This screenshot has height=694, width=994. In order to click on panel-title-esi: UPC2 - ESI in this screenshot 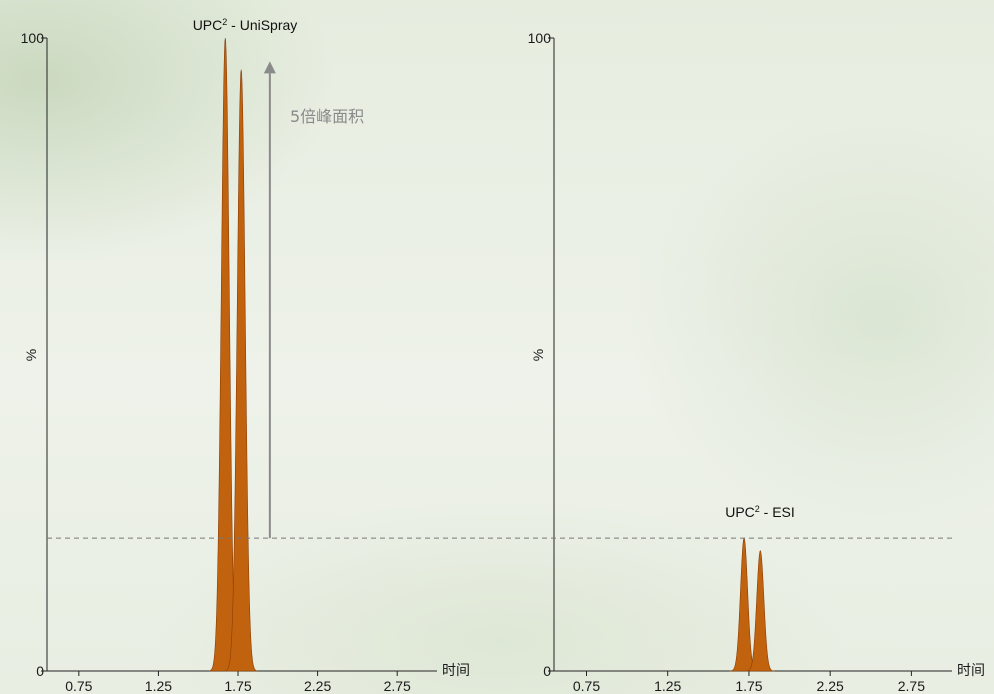, I will do `click(760, 512)`.